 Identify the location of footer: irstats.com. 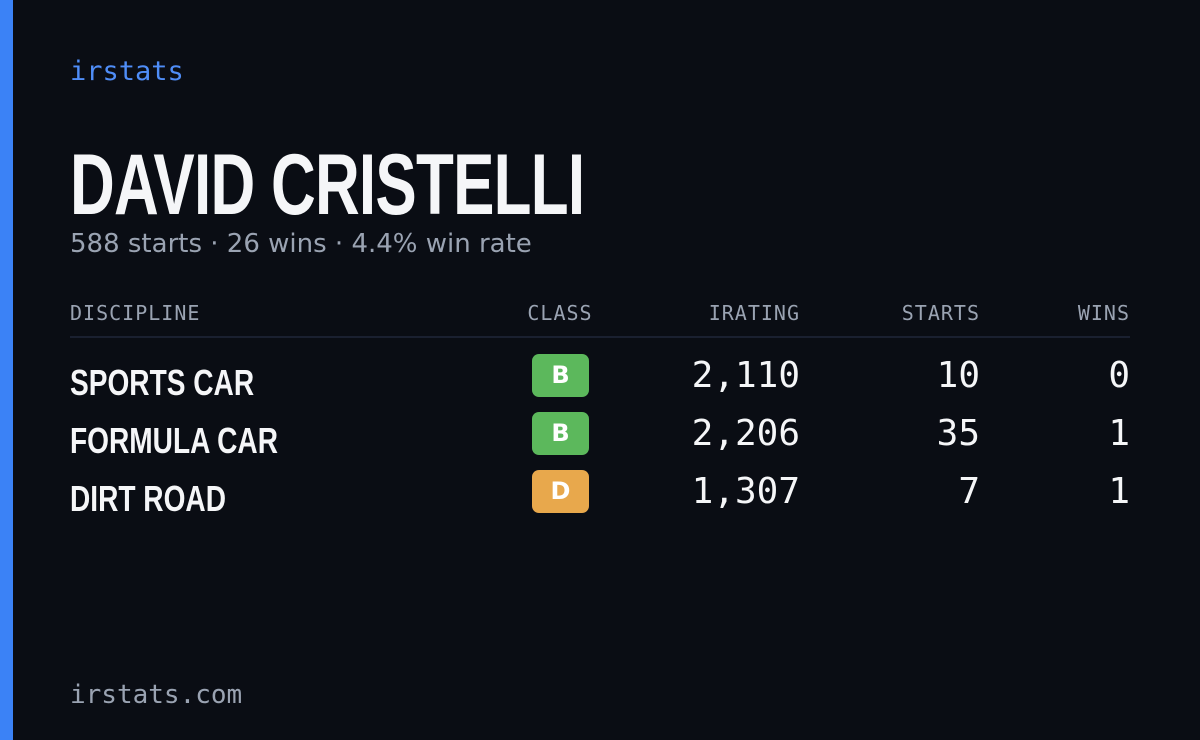
(156, 695).